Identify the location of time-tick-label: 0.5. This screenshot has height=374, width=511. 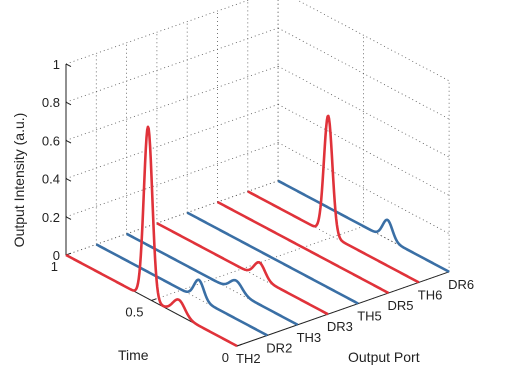
(134, 312).